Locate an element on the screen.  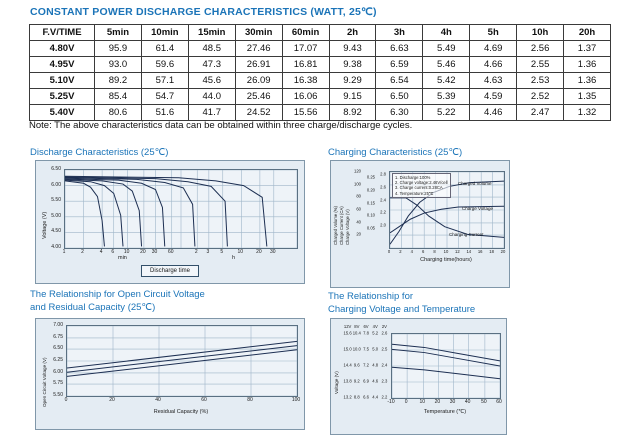
ocv-section-title-line2: and Residual Capacity (25℃) is located at coordinates (93, 307).